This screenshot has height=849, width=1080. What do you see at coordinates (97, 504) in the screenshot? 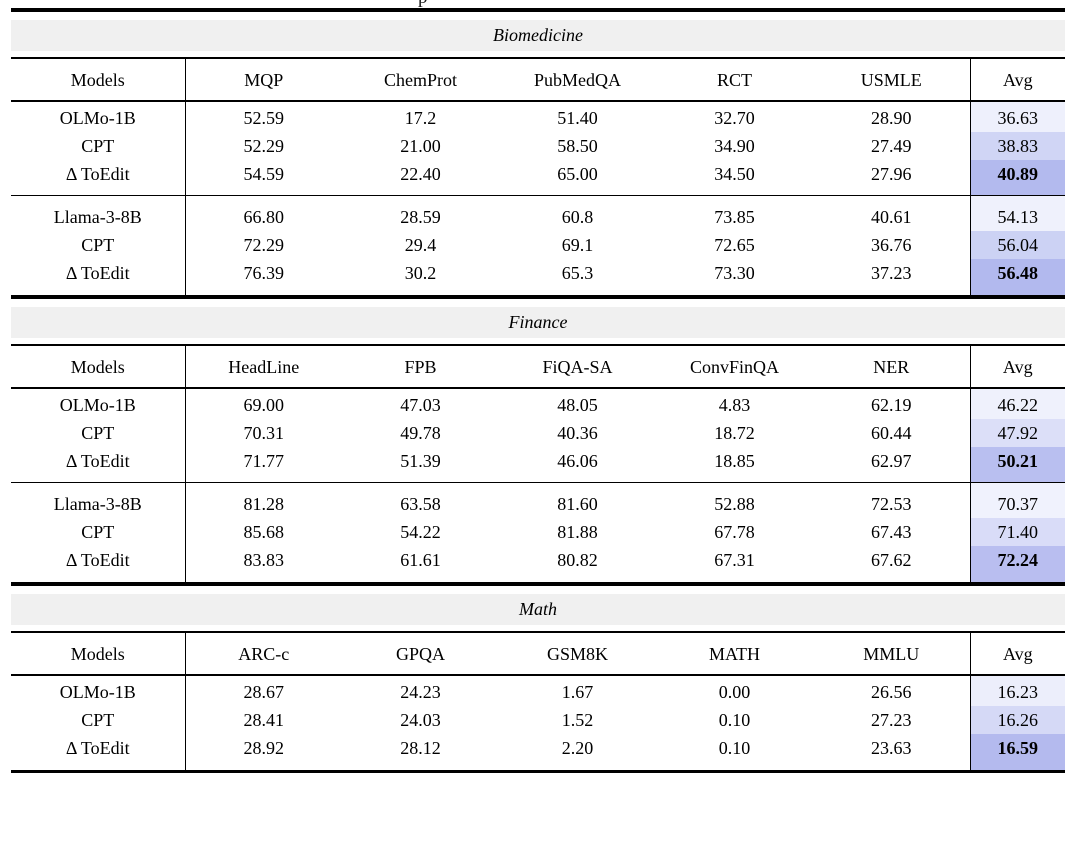
I see `model-cell: Llama-3-8B` at bounding box center [97, 504].